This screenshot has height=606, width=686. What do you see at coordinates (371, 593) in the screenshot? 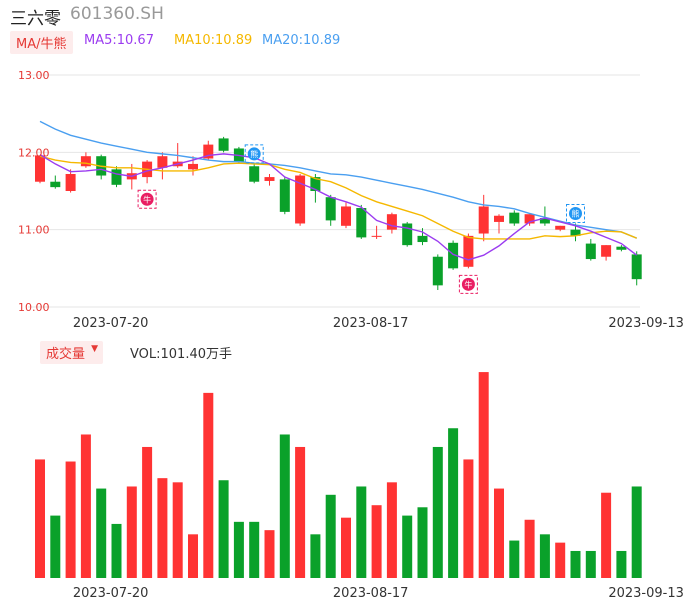
I see `x-tick-label: 2023-08-17` at bounding box center [371, 593].